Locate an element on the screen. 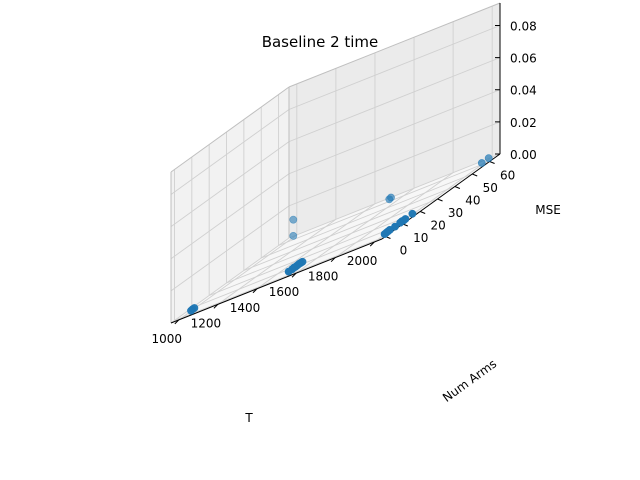 This screenshot has height=480, width=640. pane-left is located at coordinates (230, 205).